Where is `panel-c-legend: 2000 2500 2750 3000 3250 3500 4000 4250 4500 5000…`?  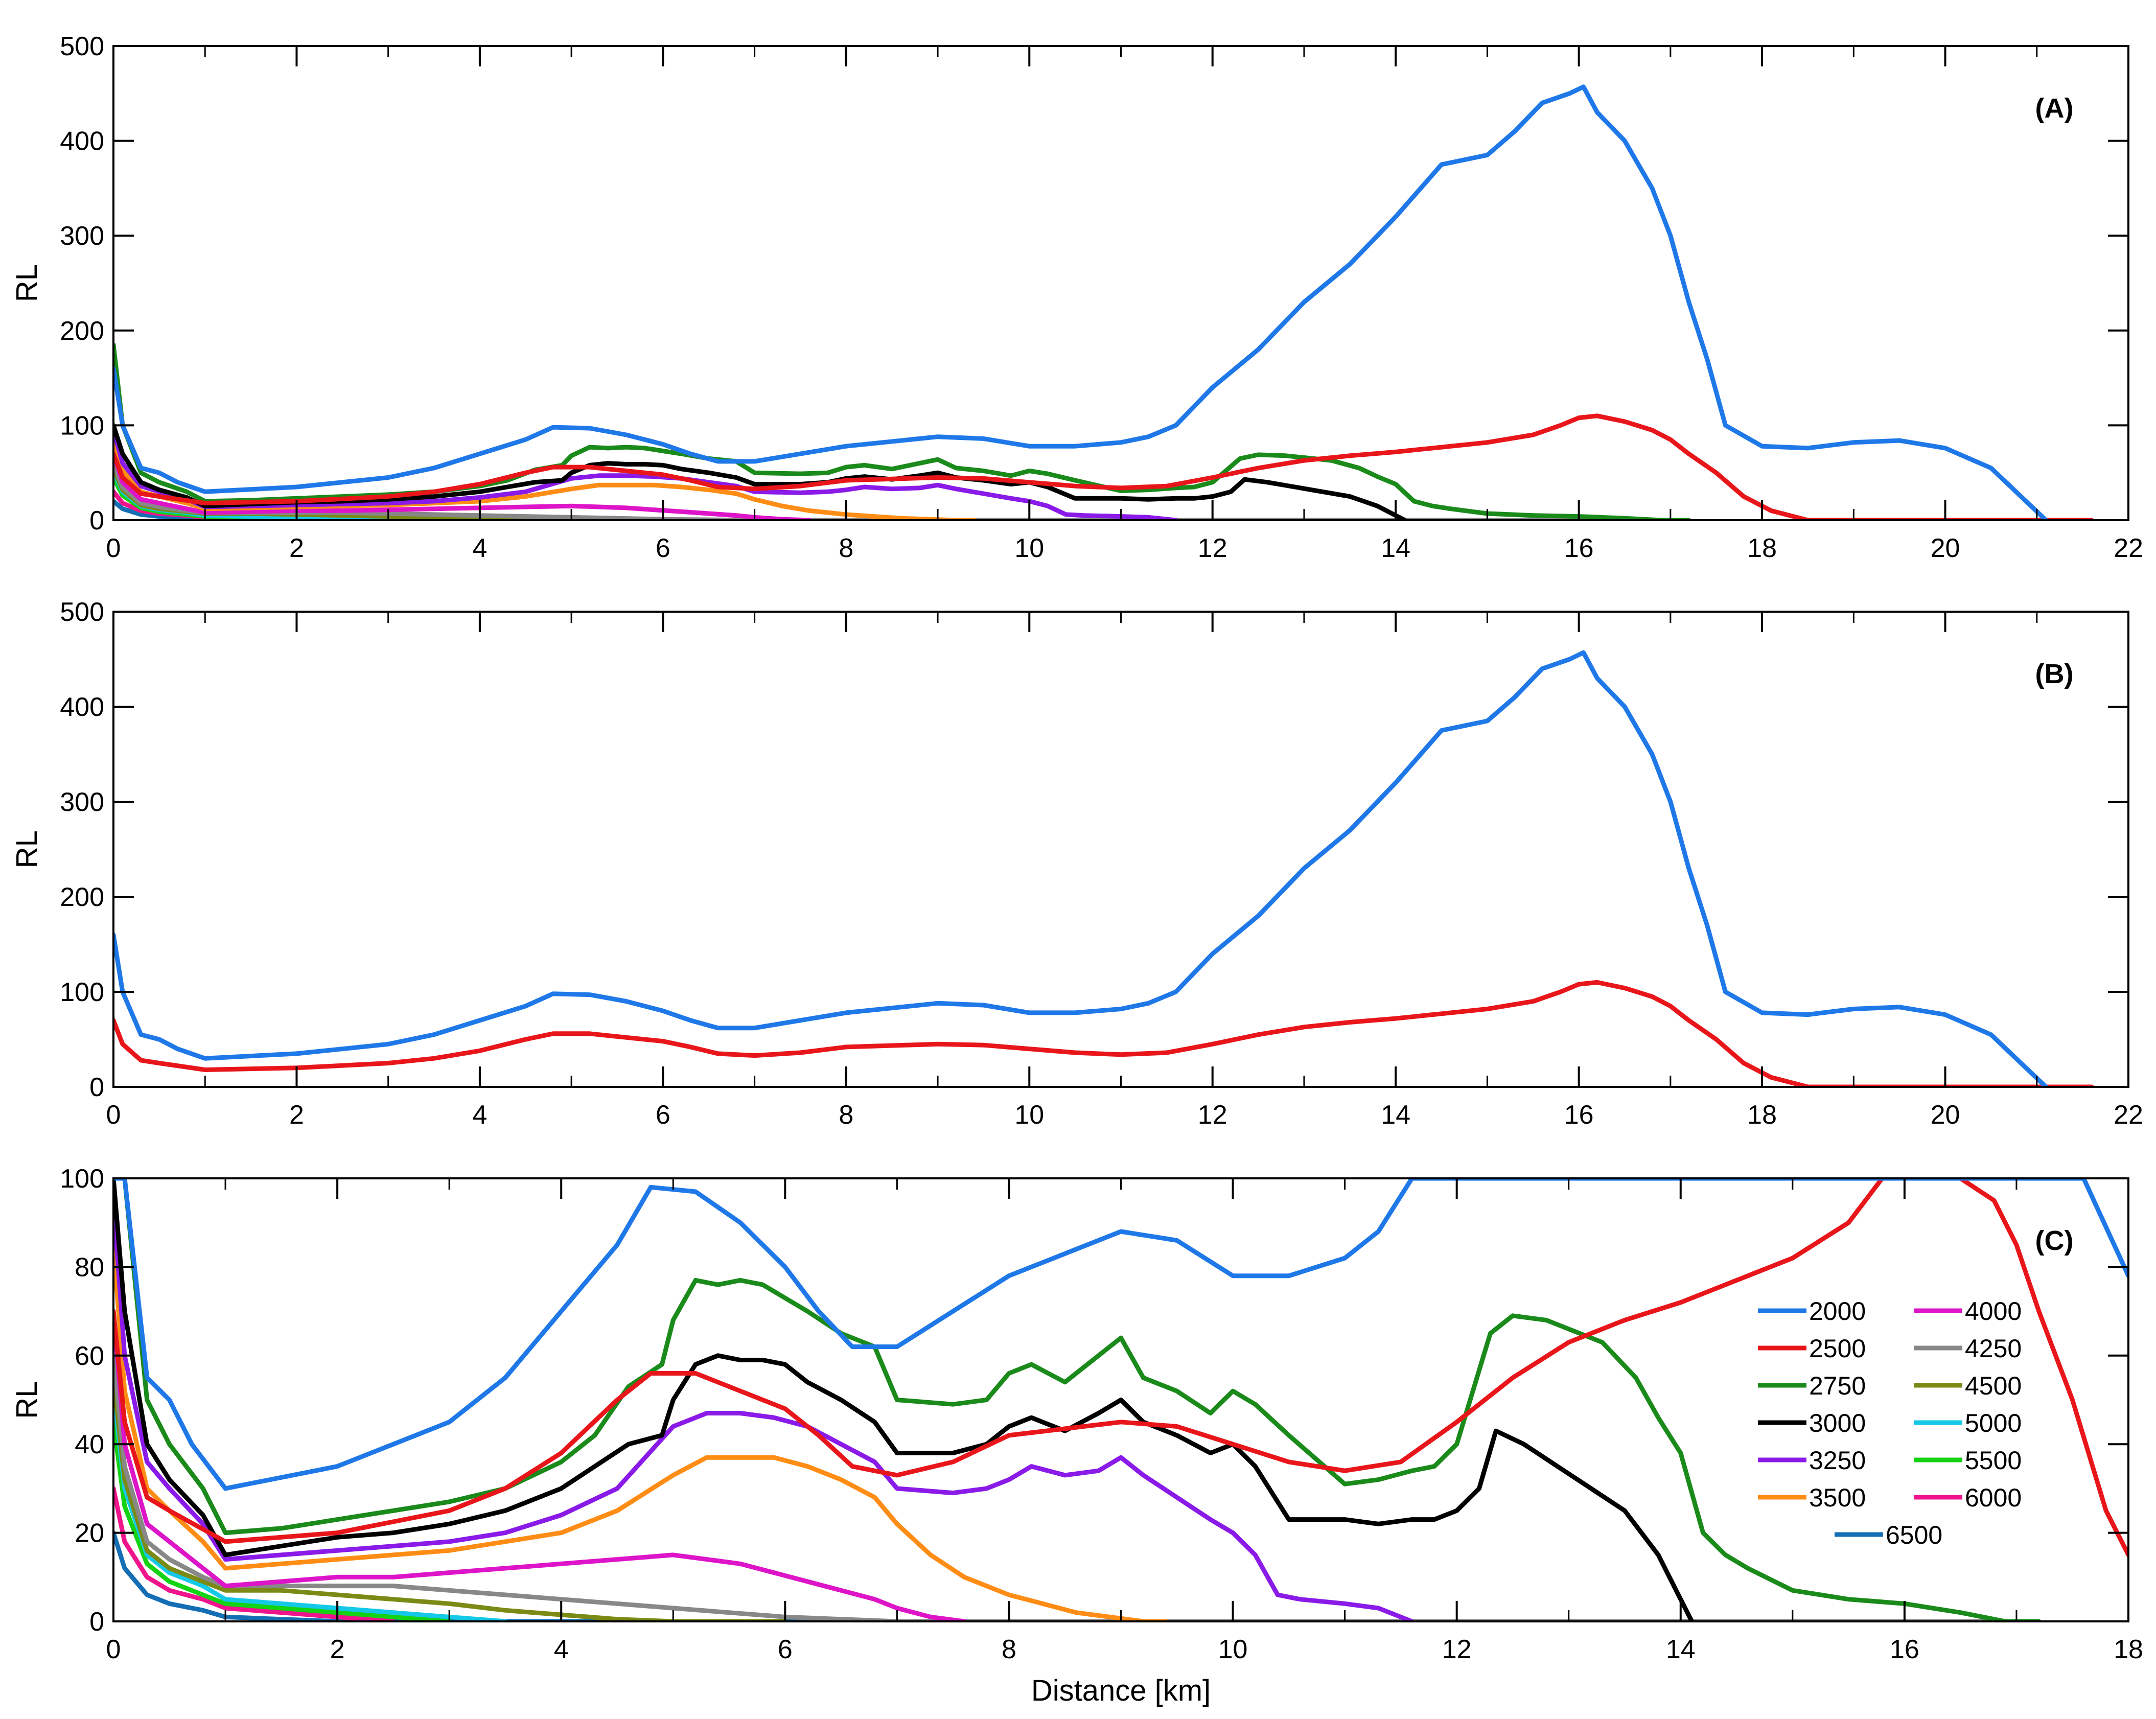
panel-c-legend: 2000 2500 2750 3000 3250 3500 4000 4250 4500 5000… is located at coordinates (1890, 1423).